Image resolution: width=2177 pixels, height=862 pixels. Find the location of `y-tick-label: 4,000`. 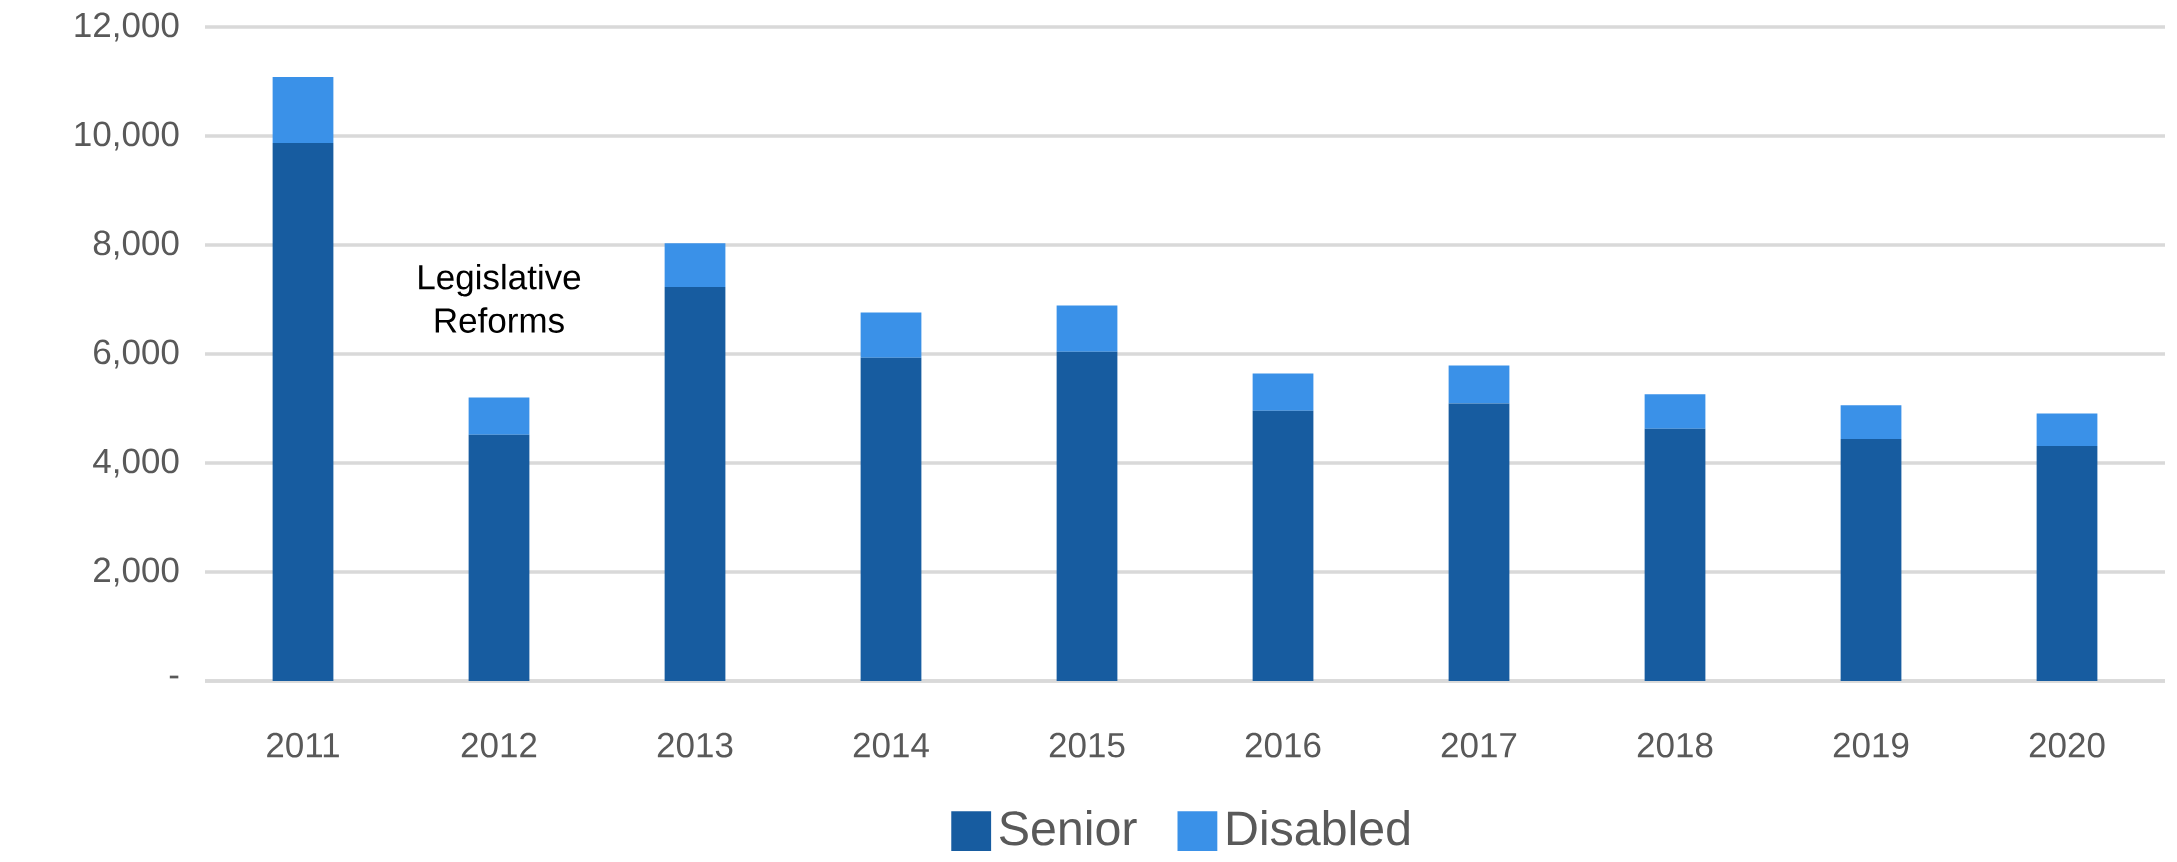

y-tick-label: 4,000 is located at coordinates (136, 463).